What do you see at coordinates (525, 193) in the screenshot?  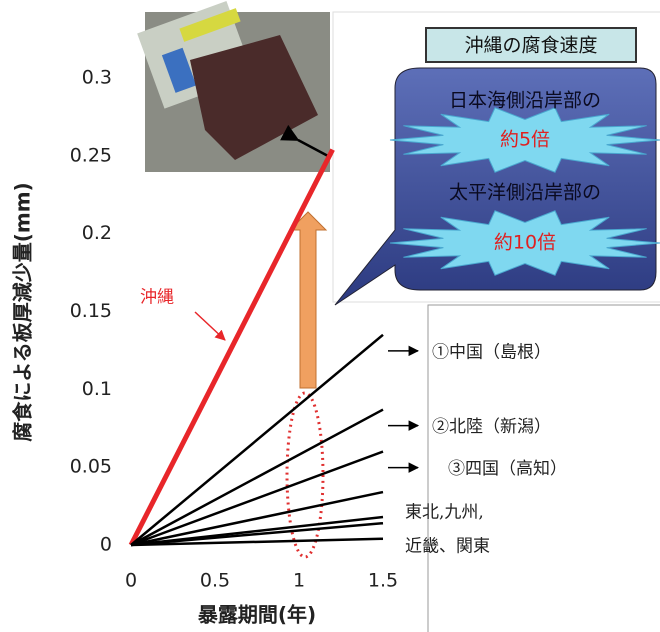 I see `callout-text: 太平洋側沿岸部の` at bounding box center [525, 193].